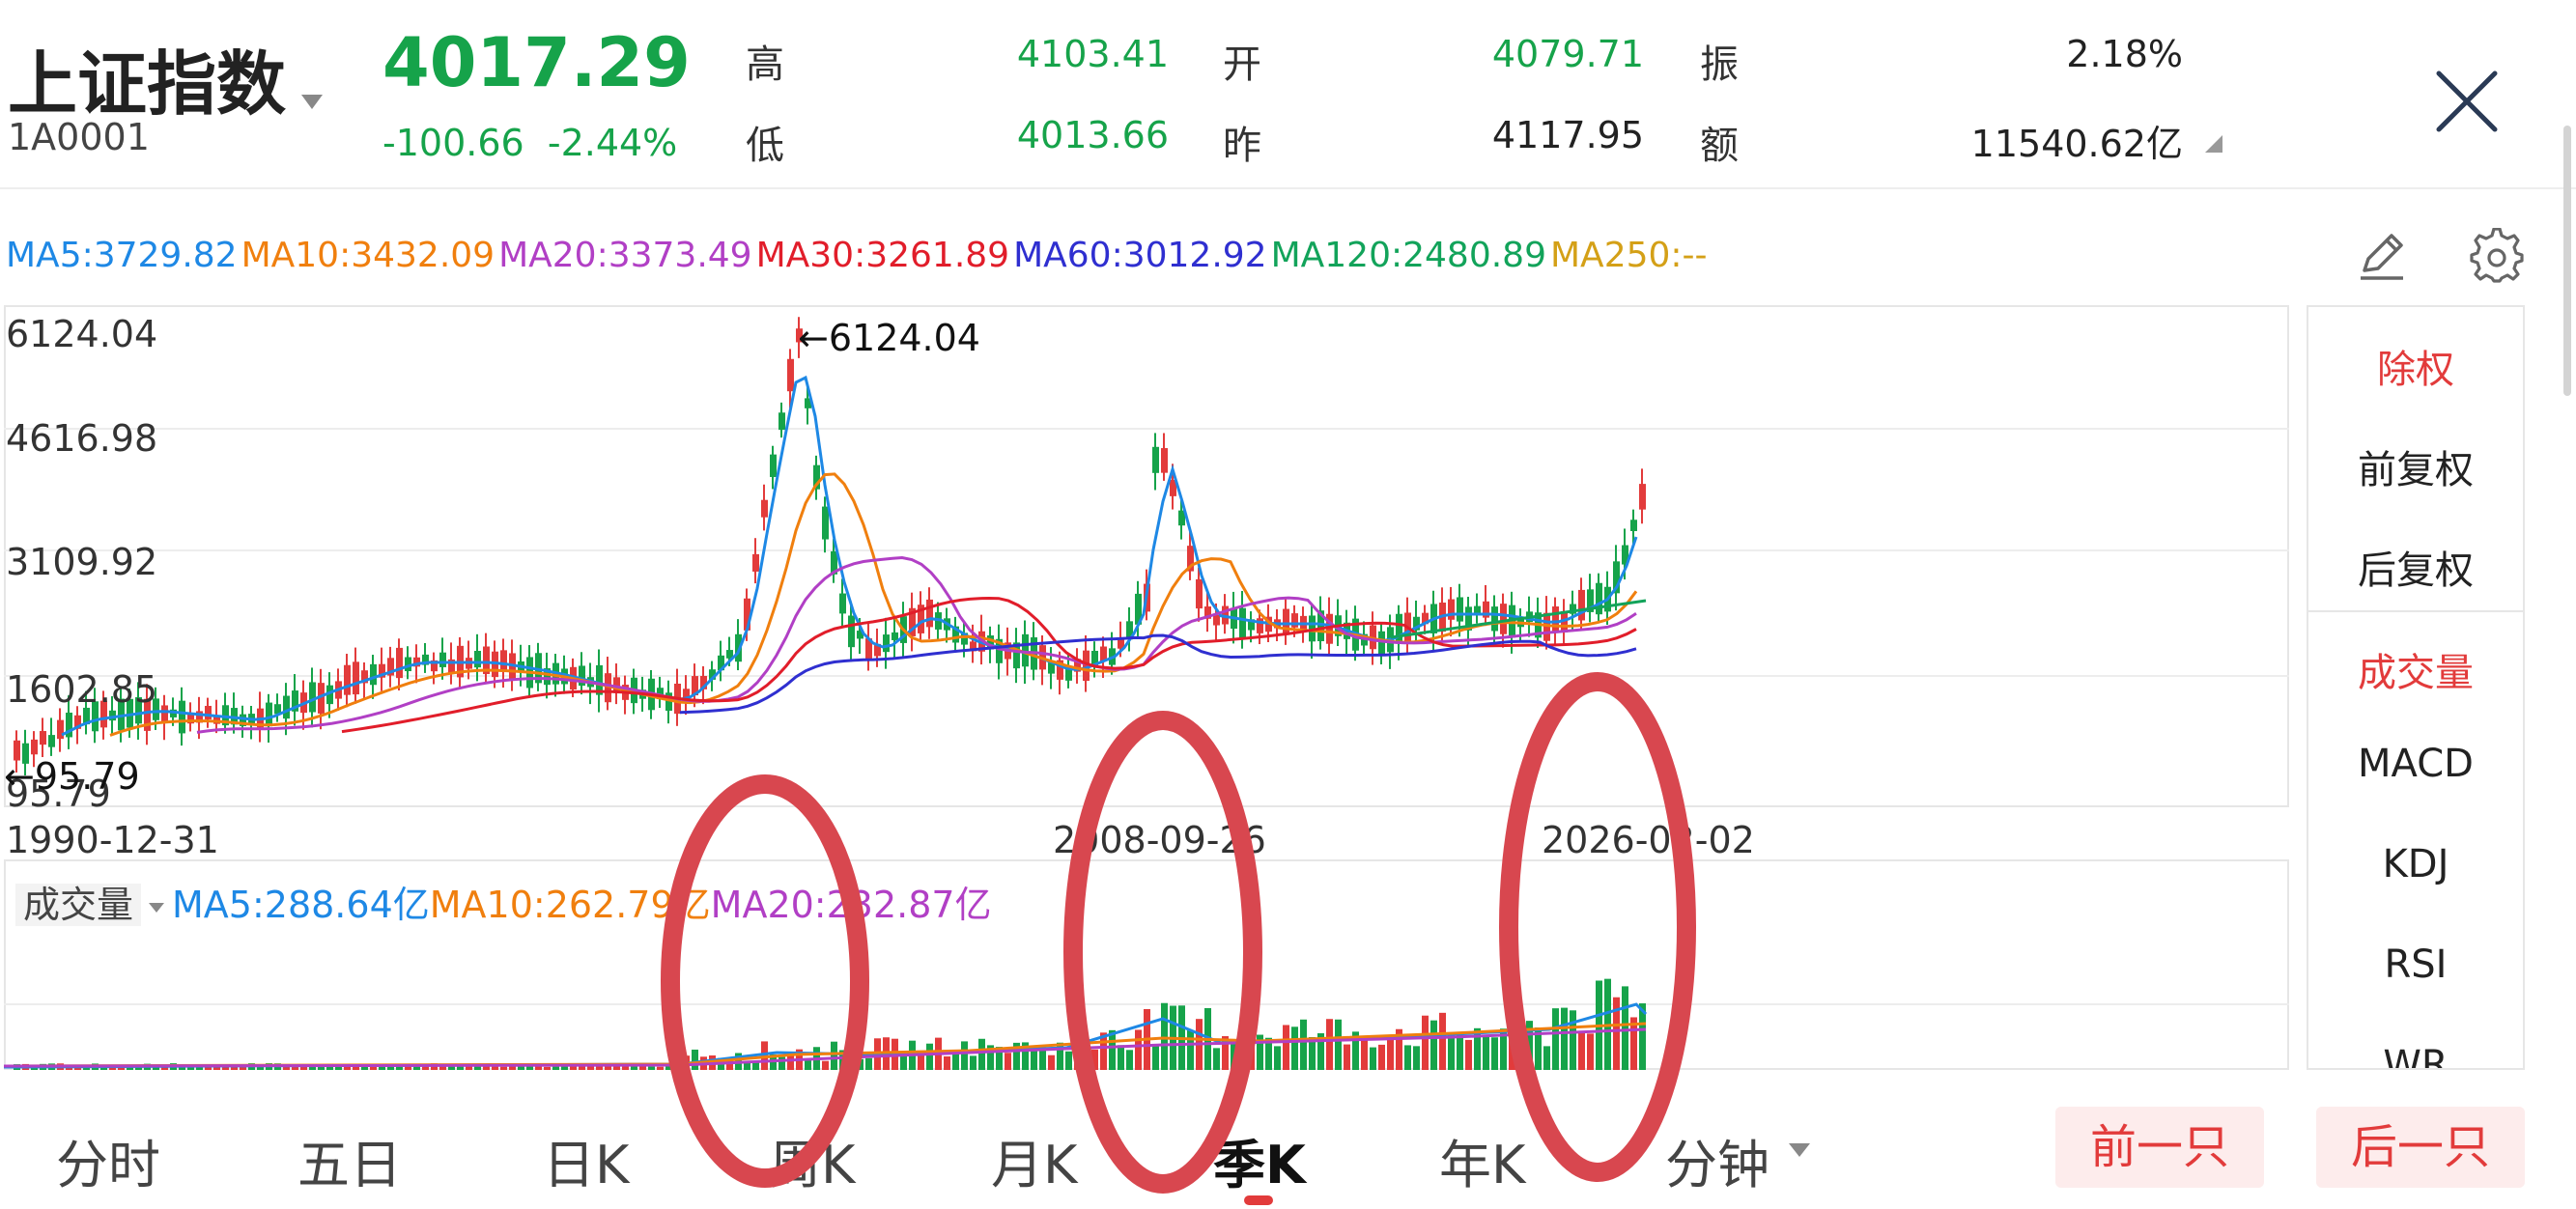 The image size is (2576, 1209). I want to click on current-price: 4017.29, so click(536, 62).